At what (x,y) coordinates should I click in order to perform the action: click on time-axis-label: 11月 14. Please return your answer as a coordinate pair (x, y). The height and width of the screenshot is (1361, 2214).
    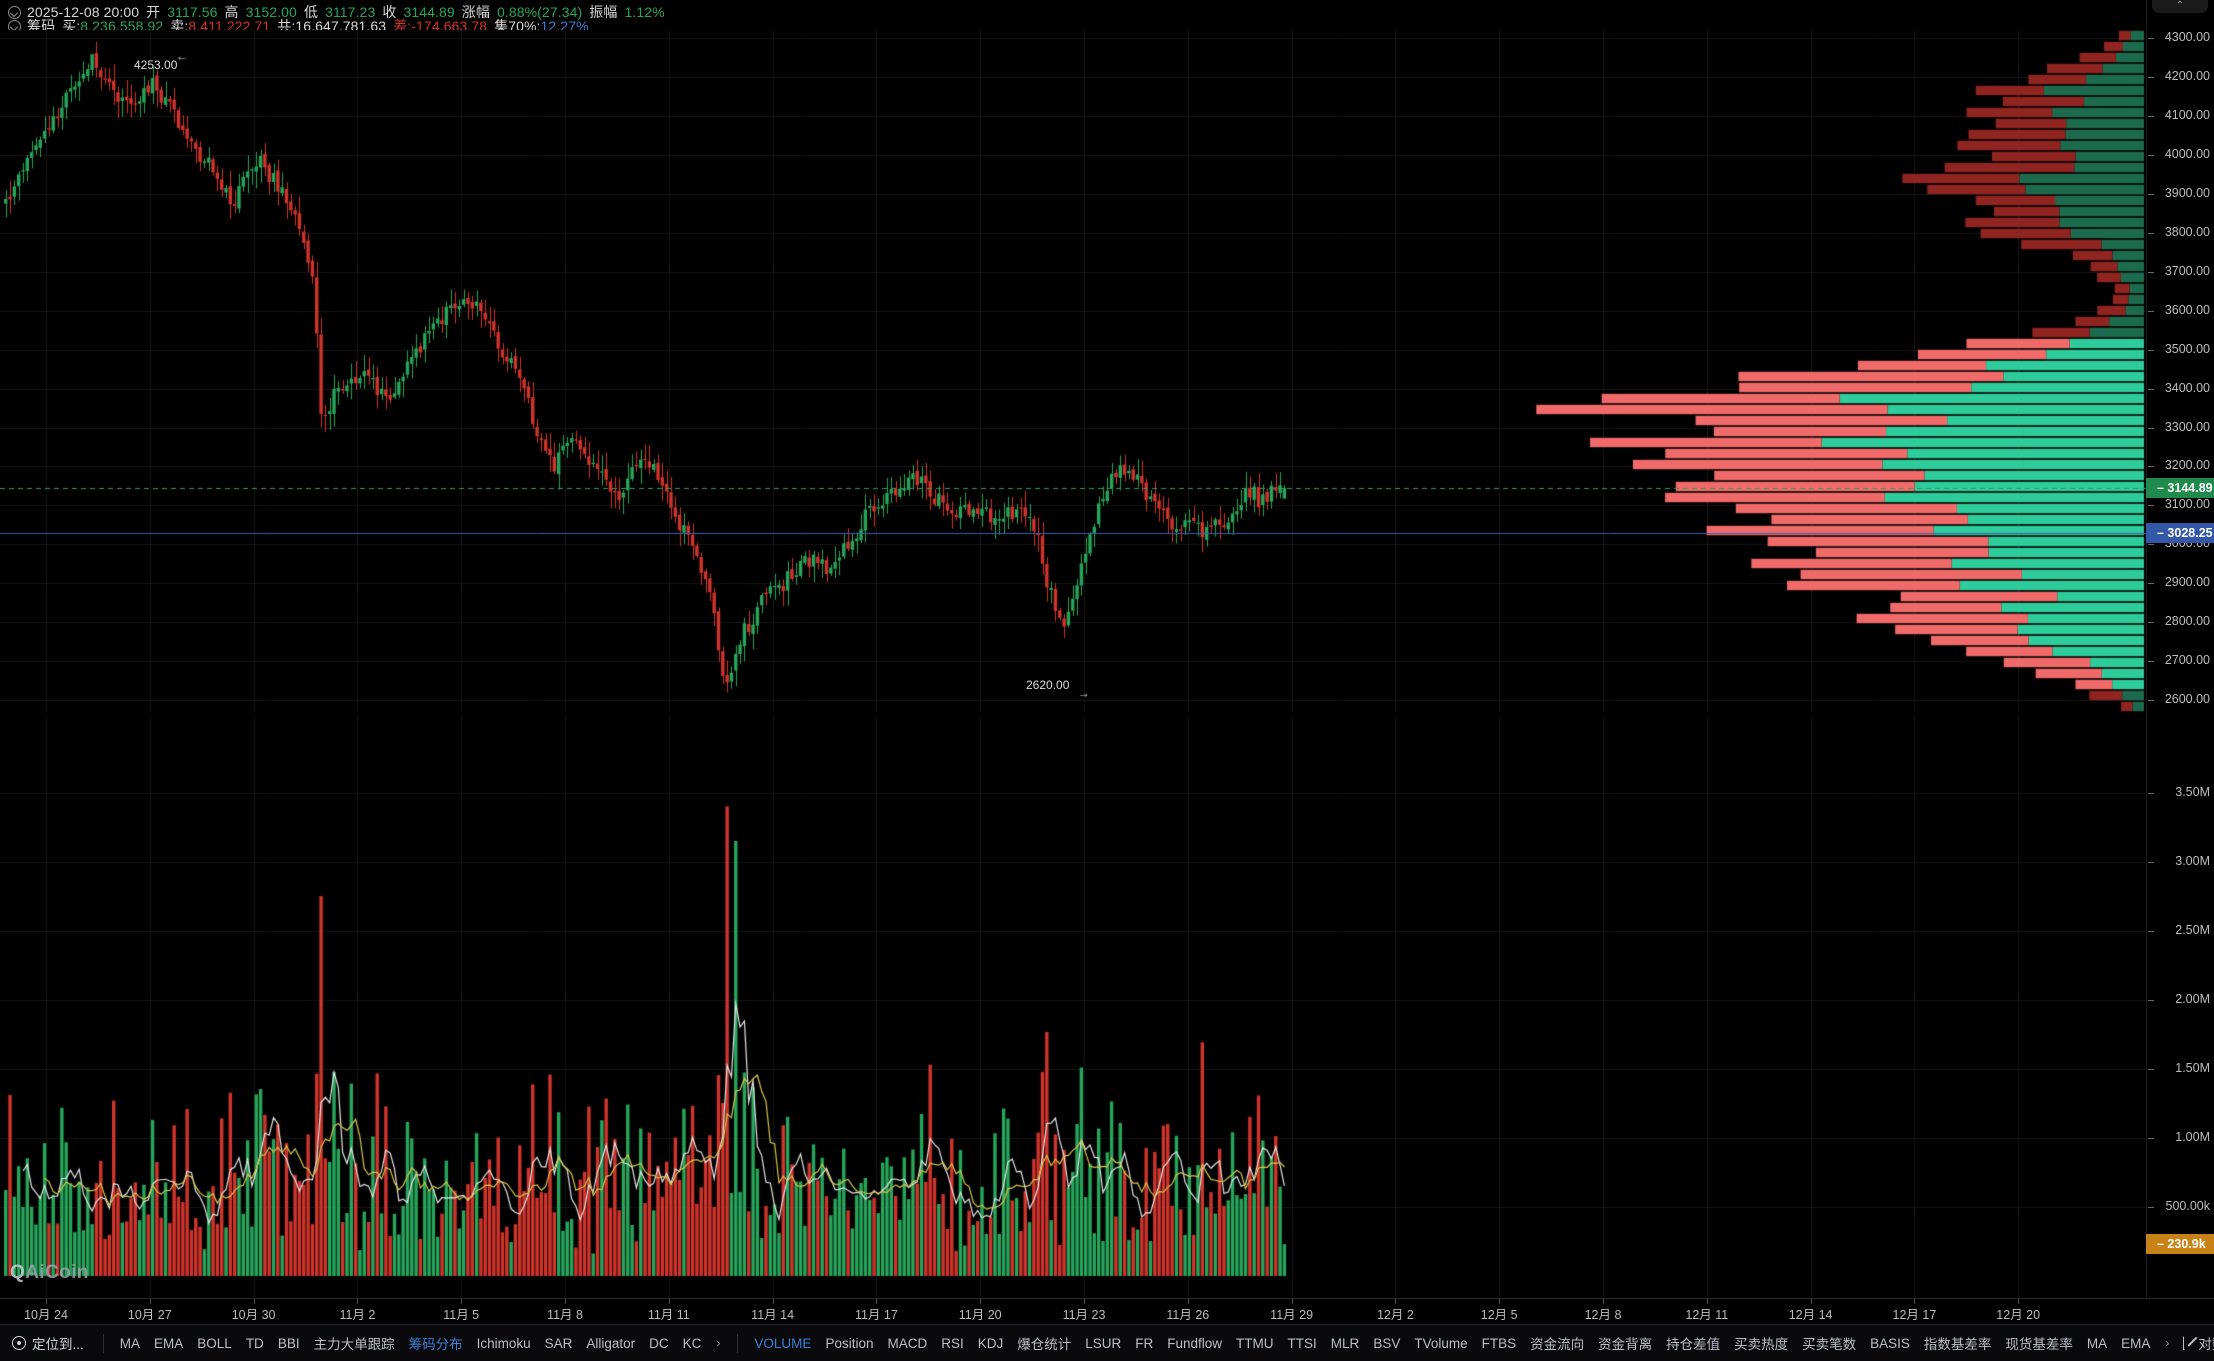
    Looking at the image, I should click on (773, 1315).